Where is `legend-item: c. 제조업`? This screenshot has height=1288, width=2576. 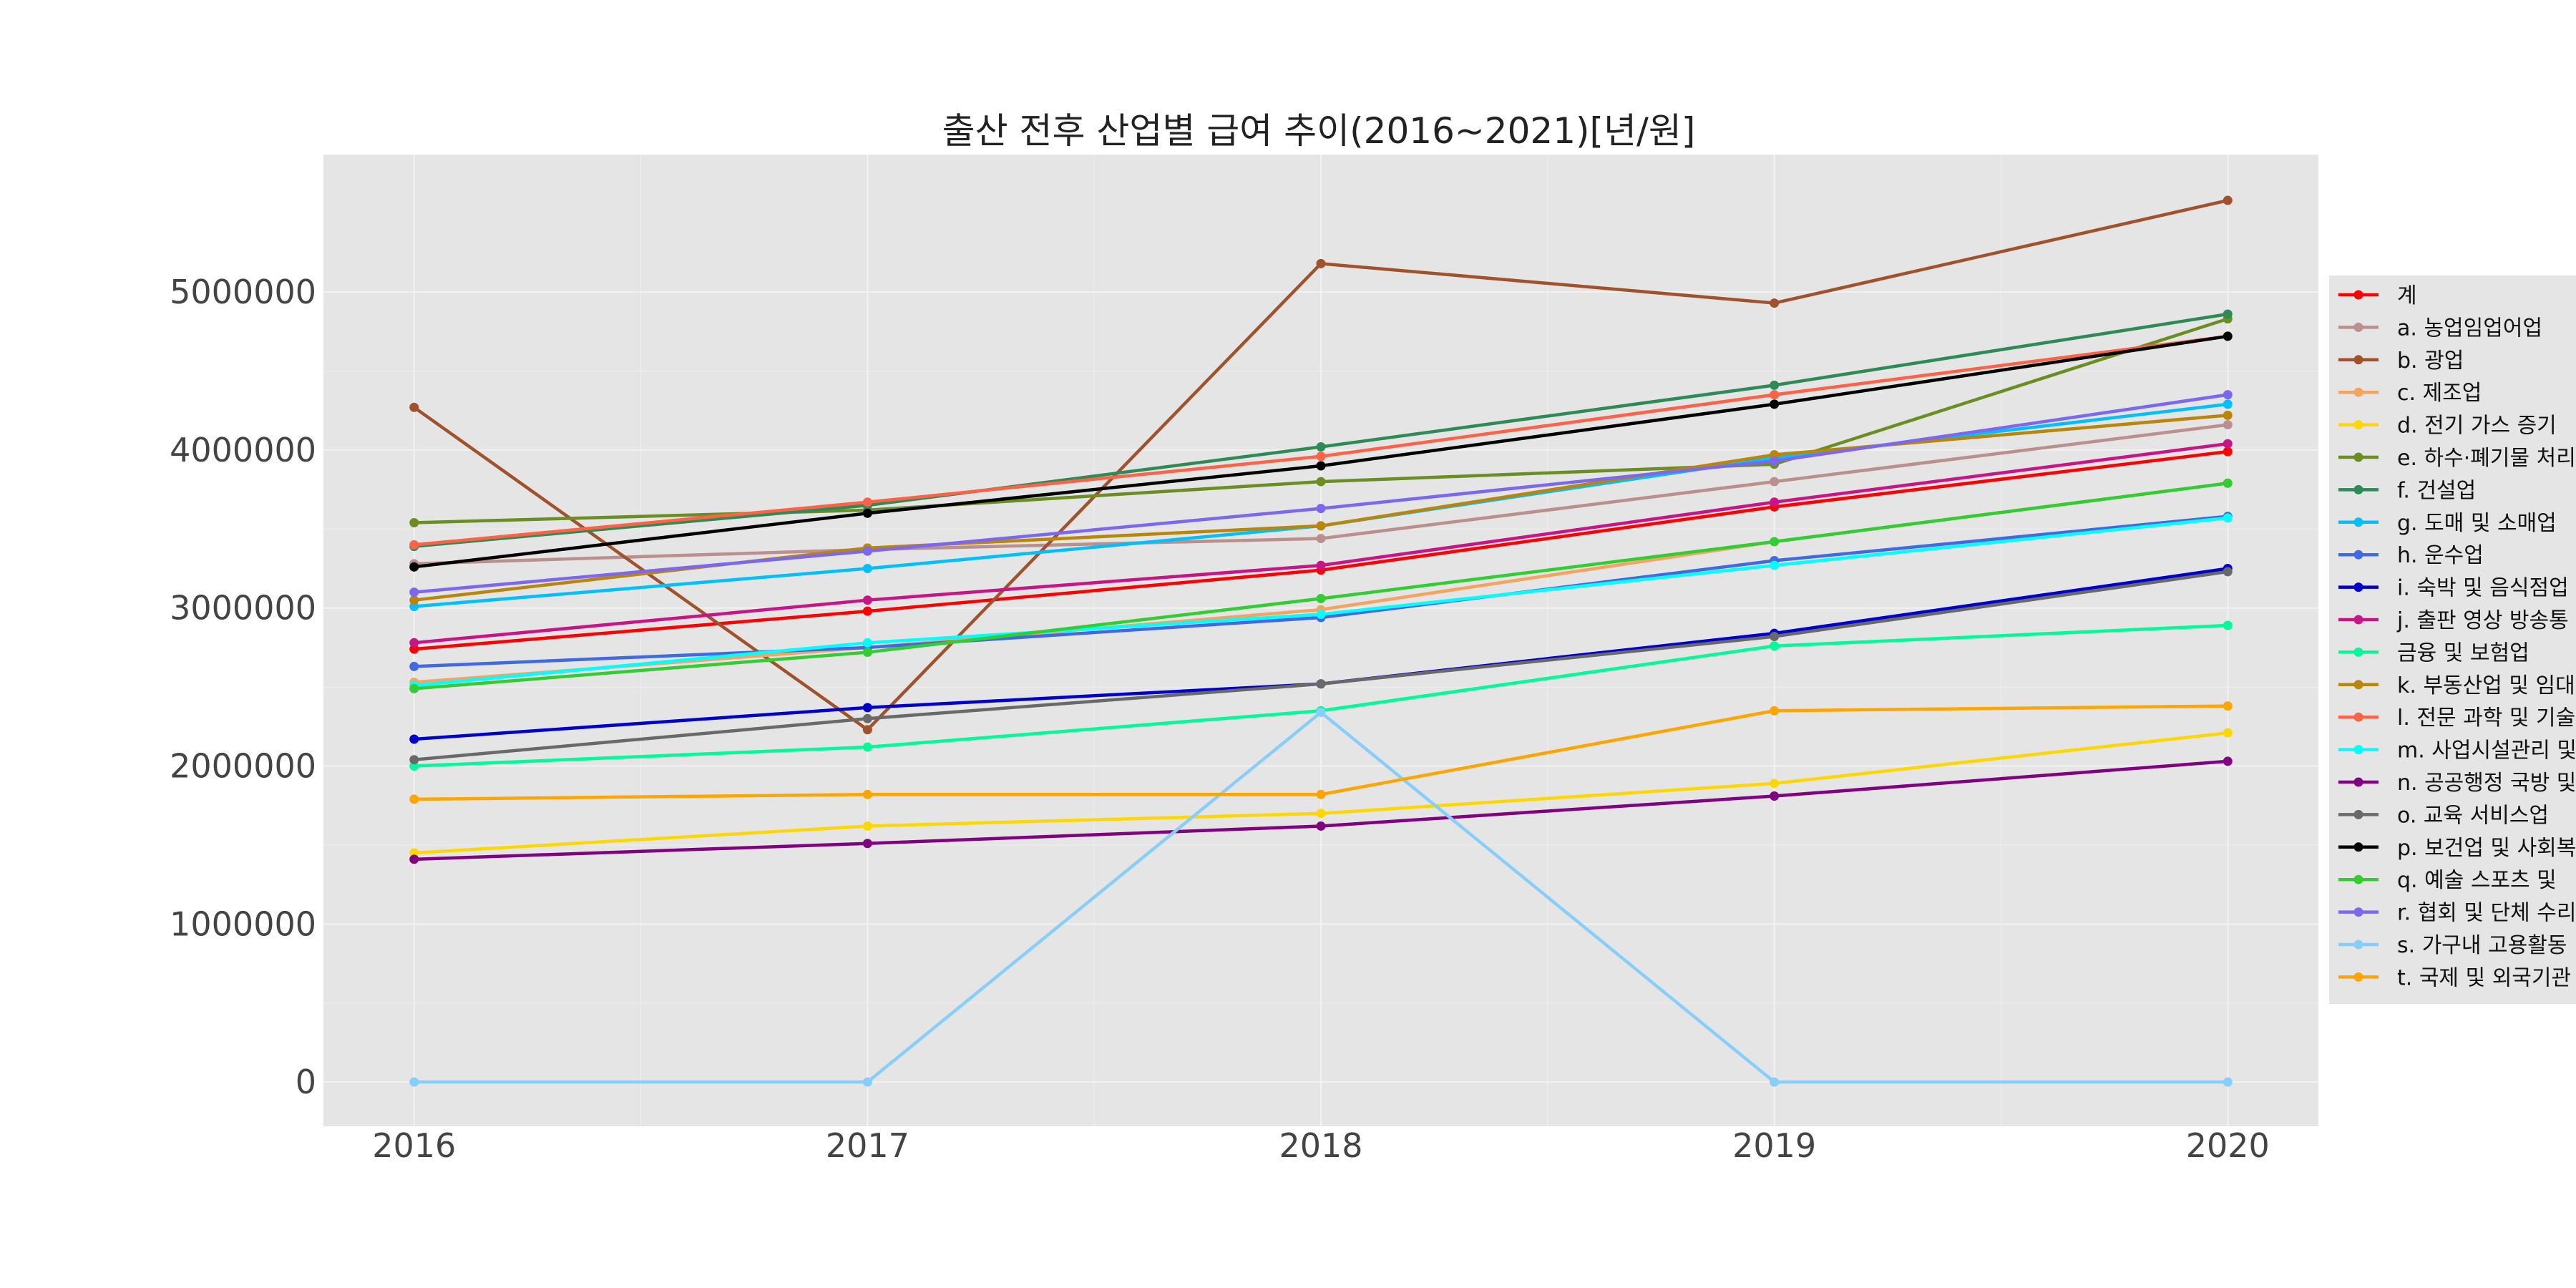
legend-item: c. 제조업 is located at coordinates (2410, 393).